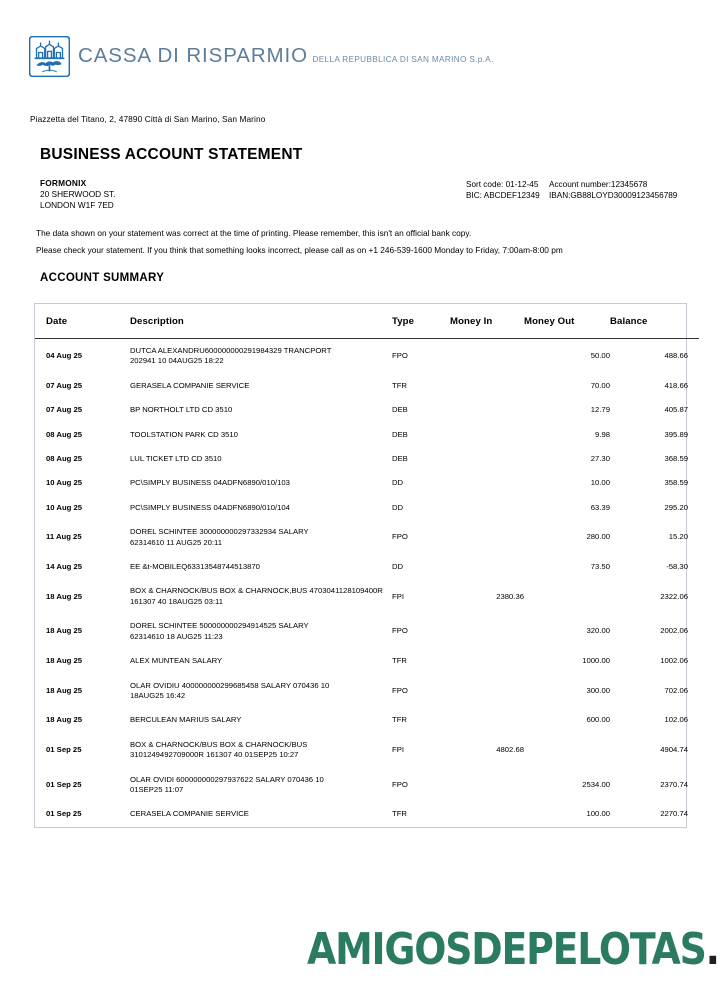  What do you see at coordinates (678, 537) in the screenshot?
I see `cell-balance: 15.20` at bounding box center [678, 537].